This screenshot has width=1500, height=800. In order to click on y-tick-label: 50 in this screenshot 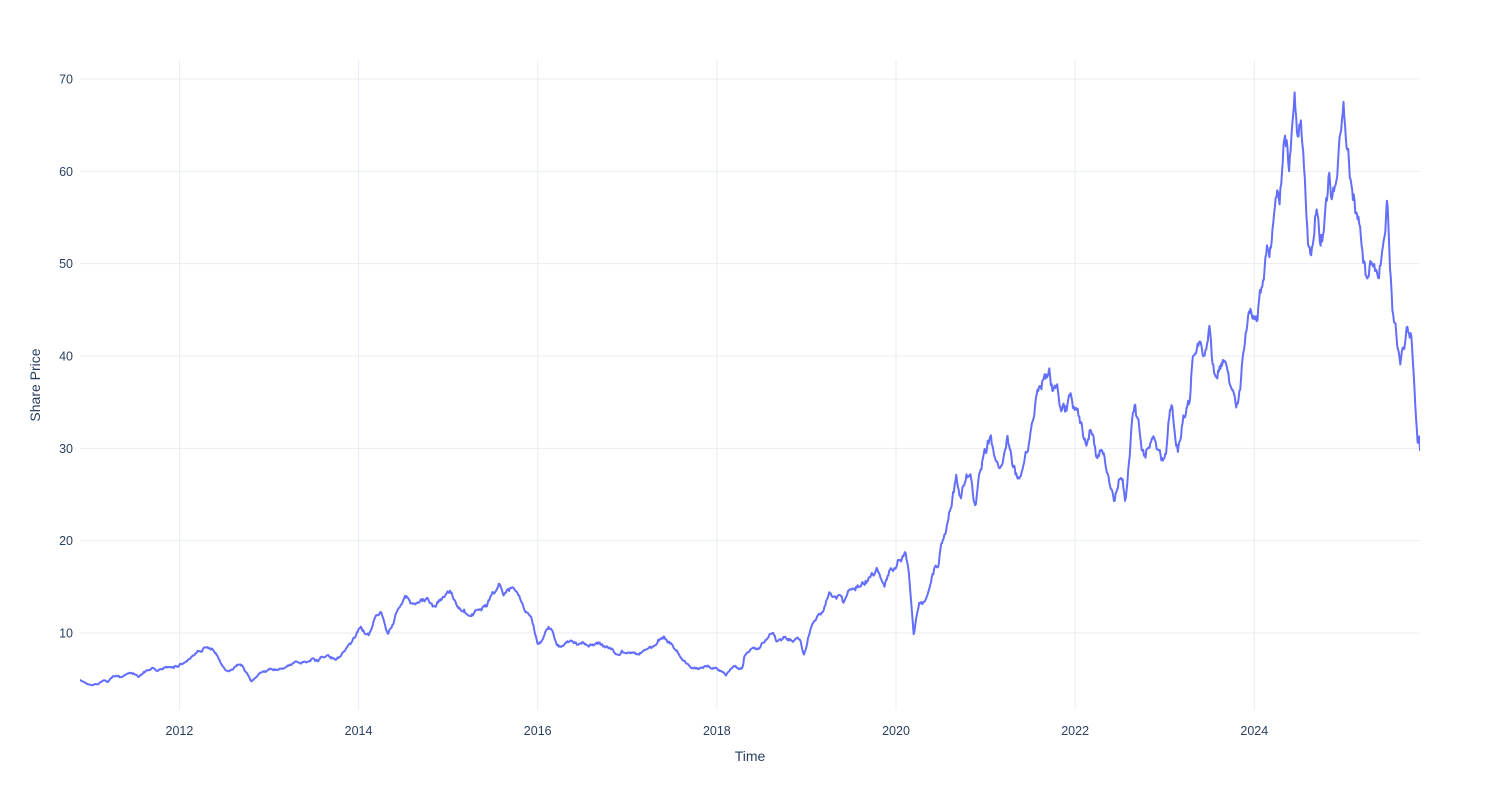, I will do `click(66, 264)`.